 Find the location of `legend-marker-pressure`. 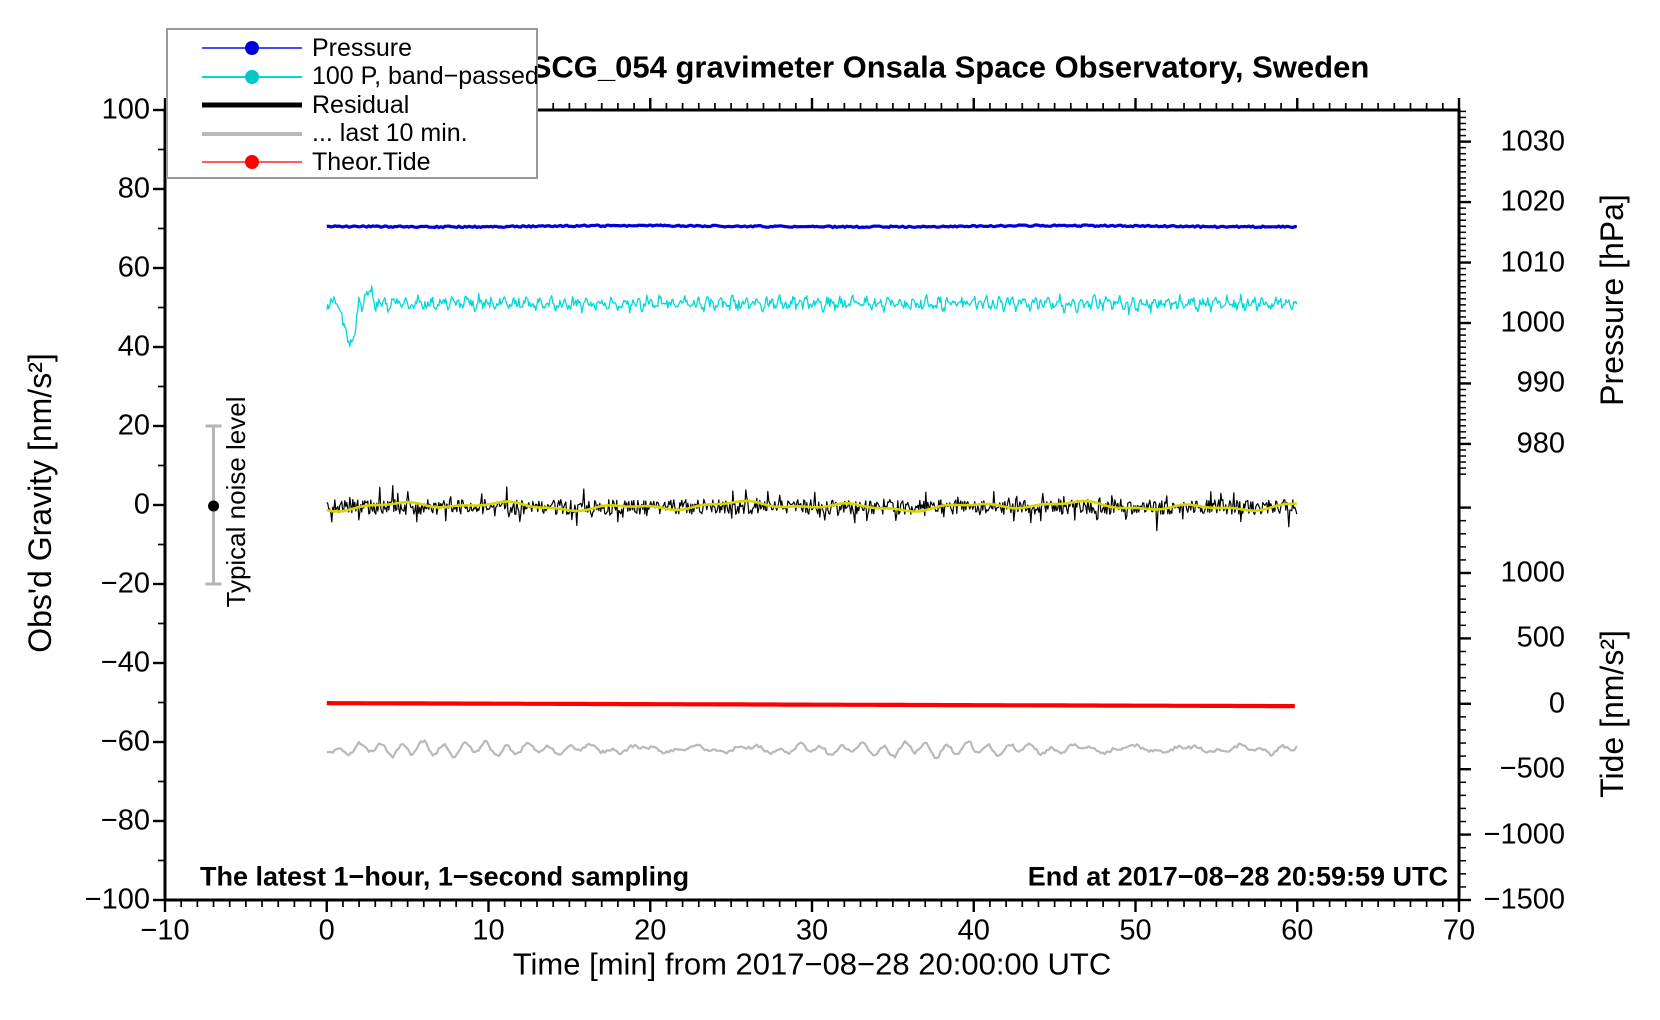

legend-marker-pressure is located at coordinates (252, 48).